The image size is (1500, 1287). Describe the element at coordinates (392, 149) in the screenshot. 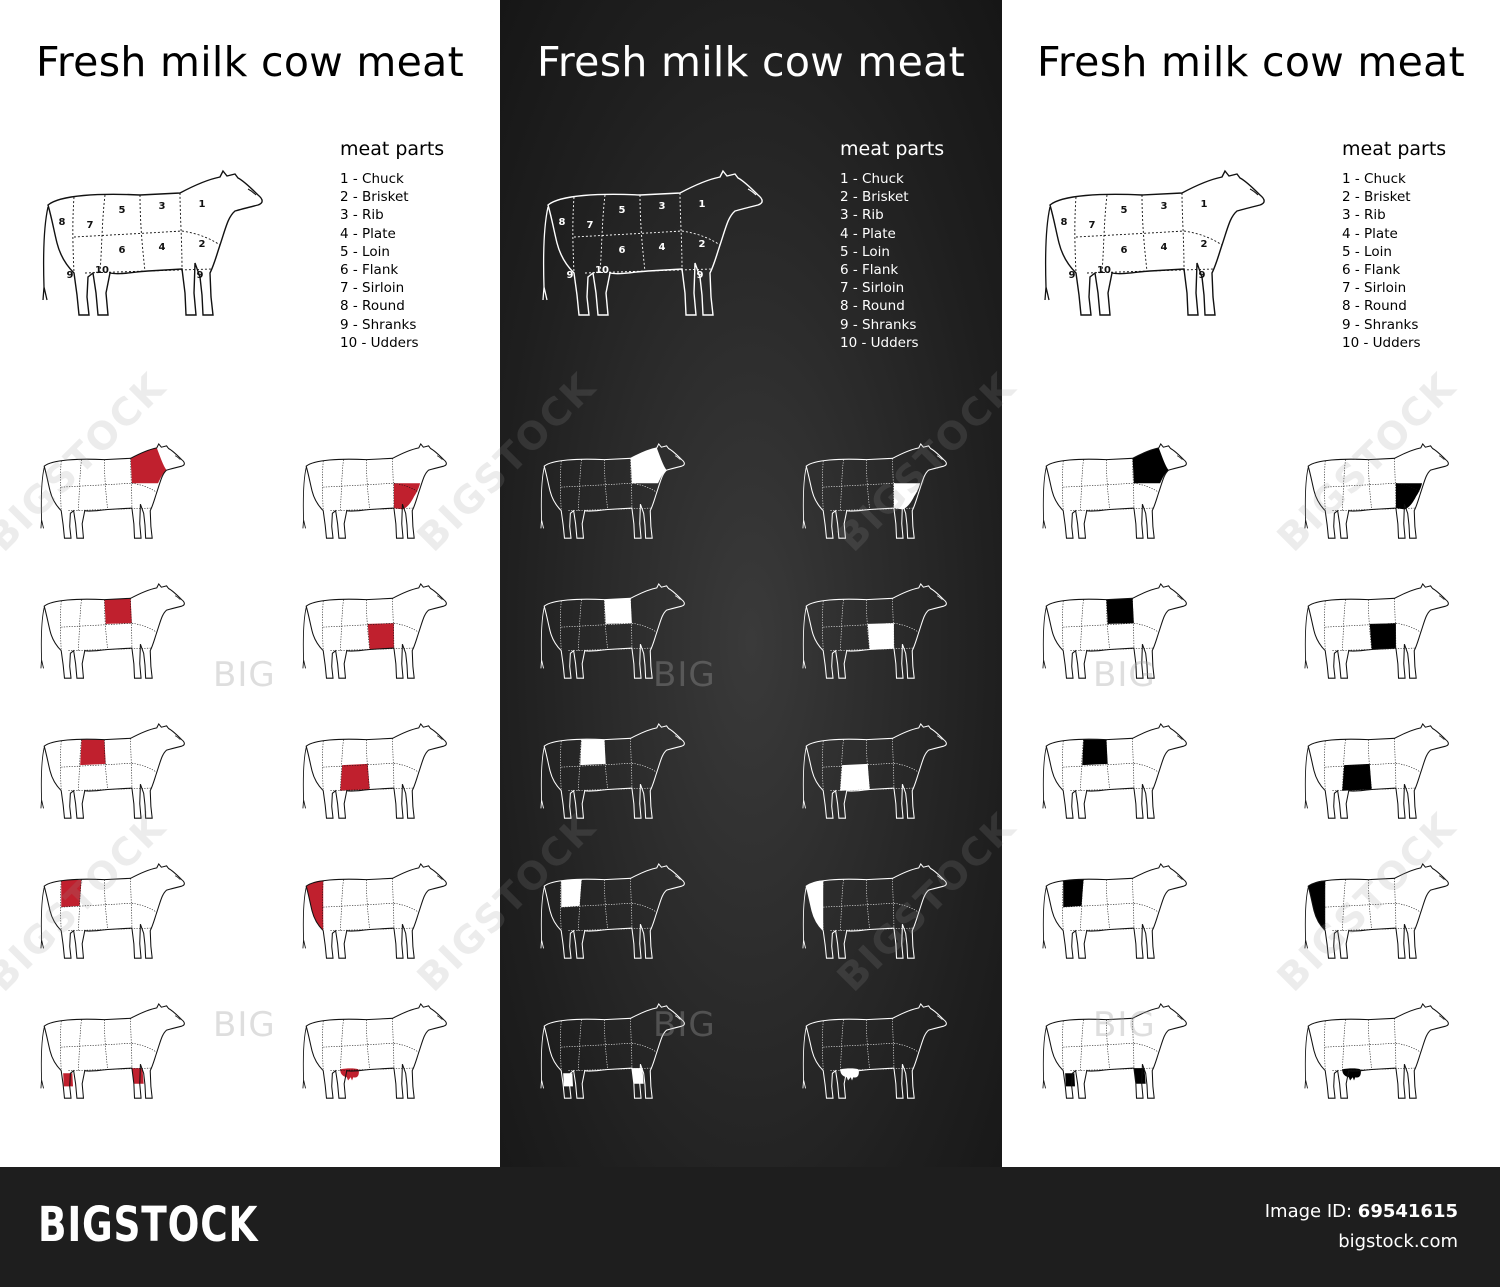

I see `legend-title: meat parts` at that location.